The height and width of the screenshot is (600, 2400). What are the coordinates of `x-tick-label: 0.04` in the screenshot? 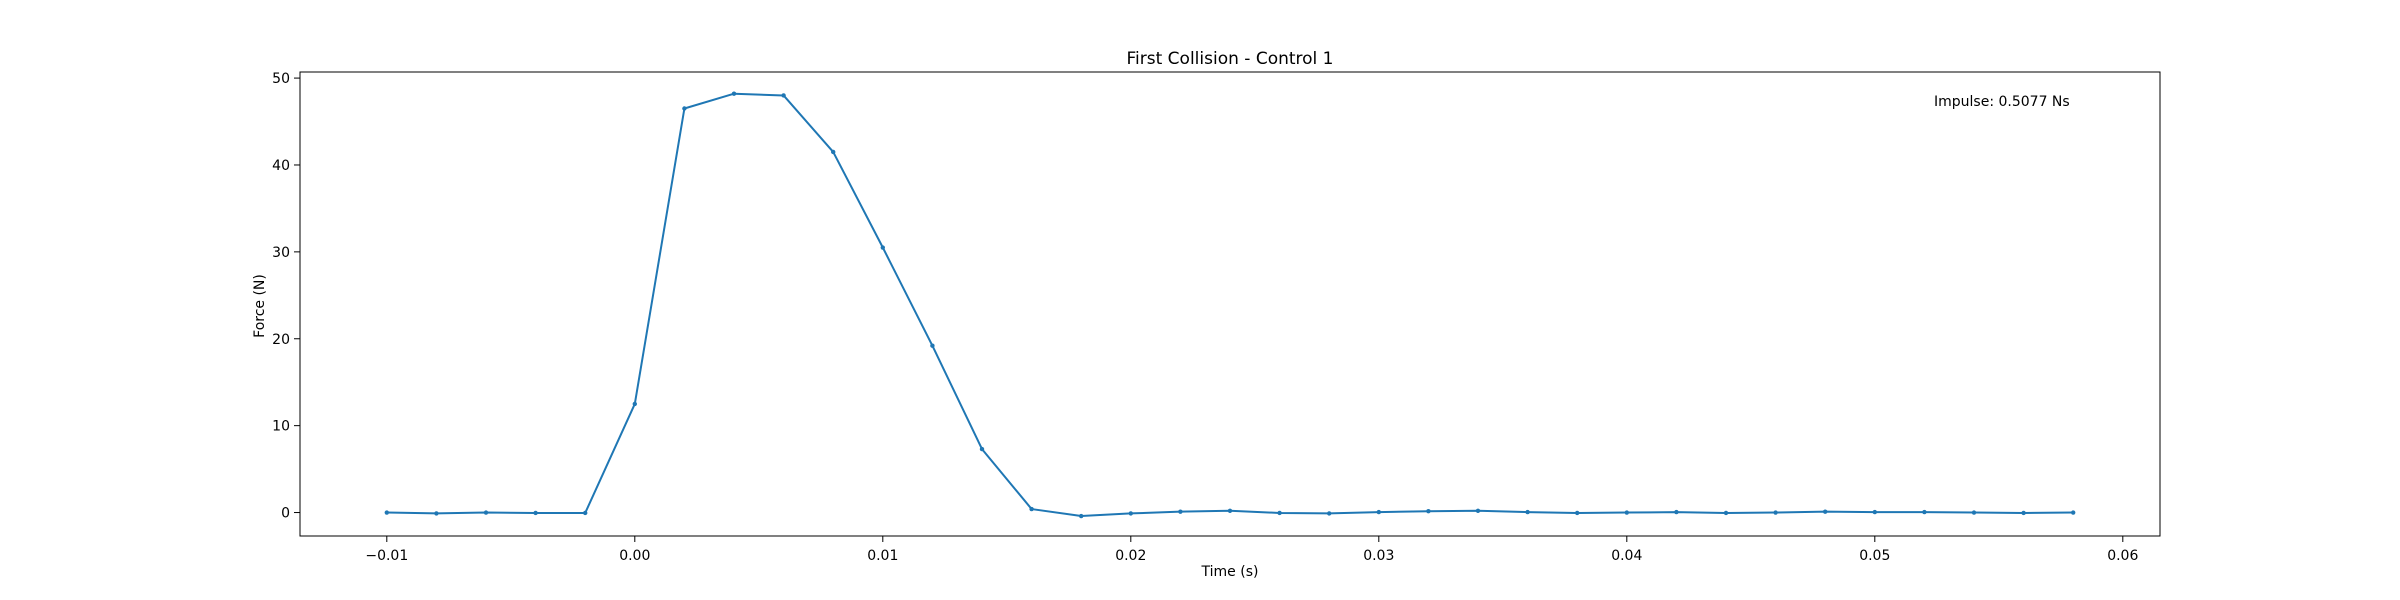 It's located at (1626, 556).